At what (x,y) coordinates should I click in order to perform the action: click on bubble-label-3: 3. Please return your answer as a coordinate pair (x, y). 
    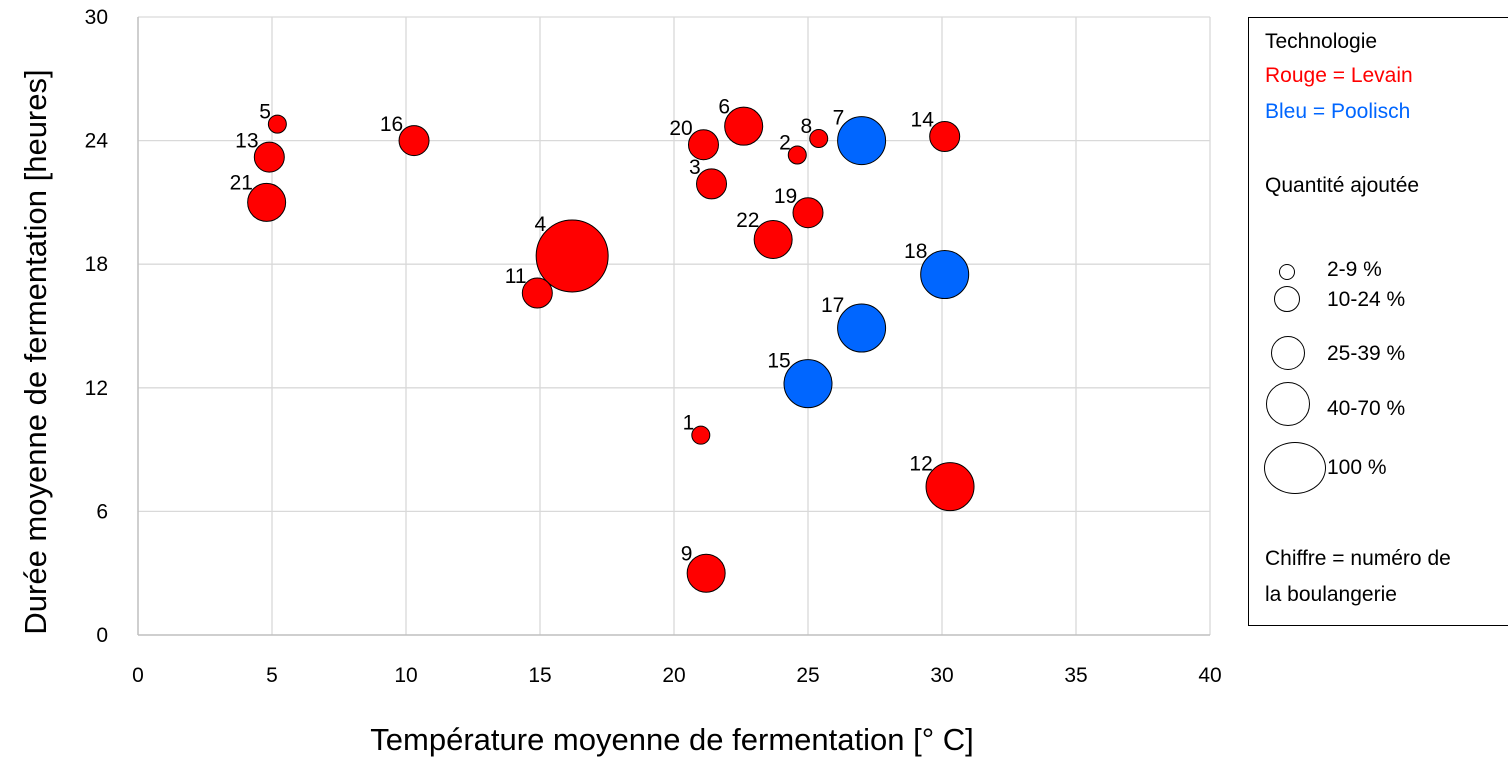
    Looking at the image, I should click on (695, 167).